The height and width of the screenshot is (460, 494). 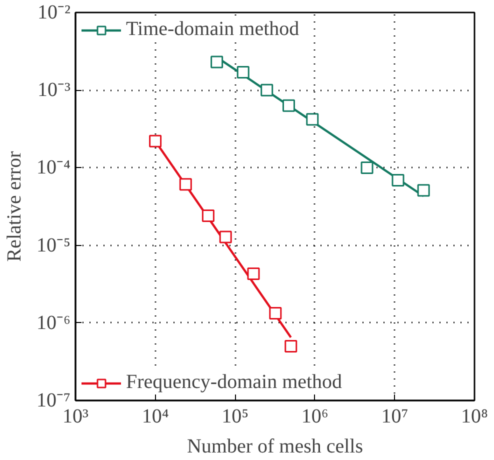 I want to click on x-tick-label: 10⁵, so click(x=235, y=417).